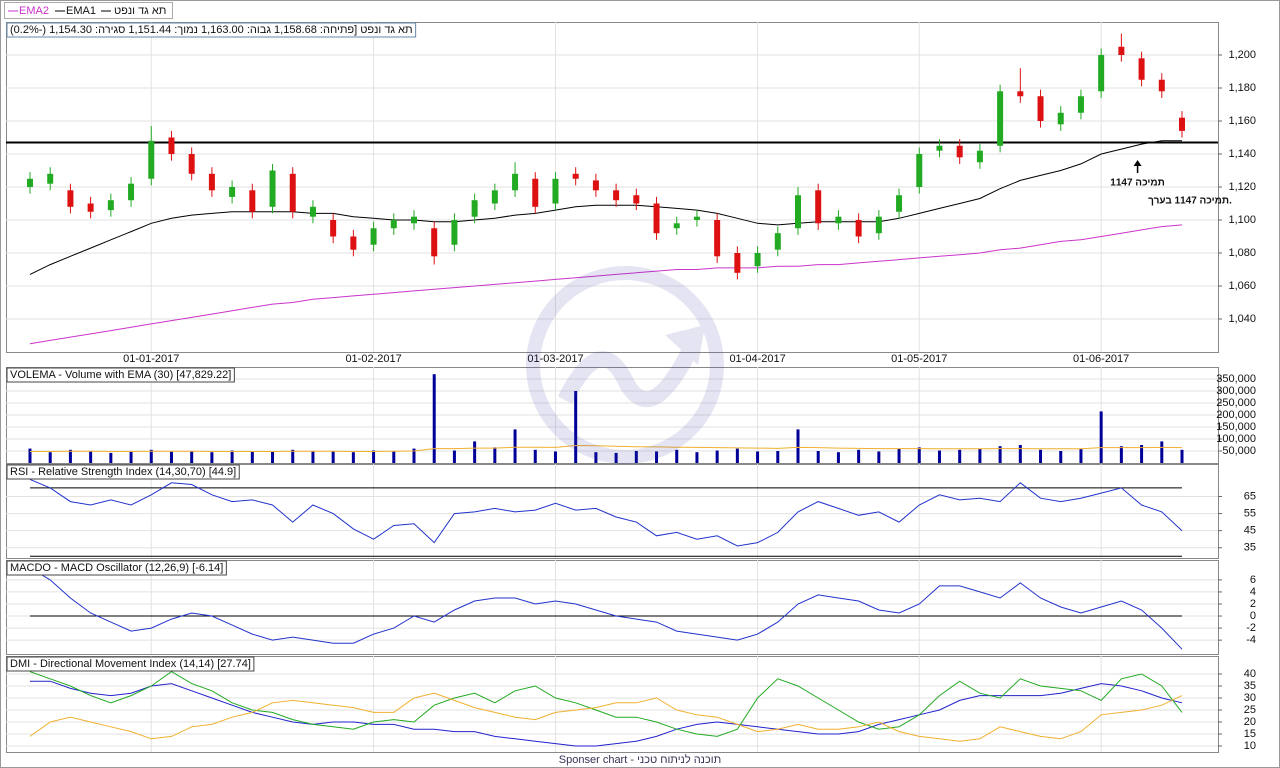 The height and width of the screenshot is (768, 1280). What do you see at coordinates (1250, 496) in the screenshot?
I see `y-tick-label: 65` at bounding box center [1250, 496].